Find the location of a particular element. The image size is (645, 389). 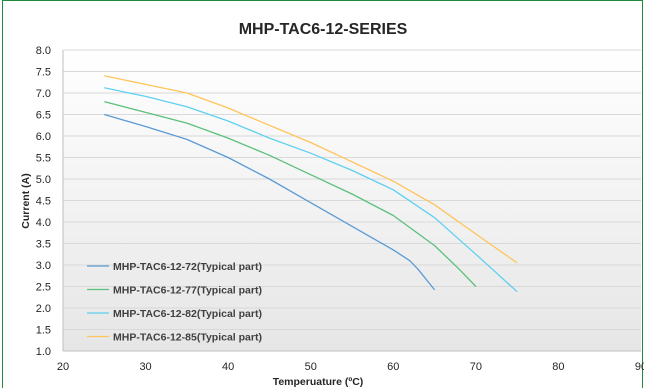

x-tick-label: 20 is located at coordinates (63, 367).